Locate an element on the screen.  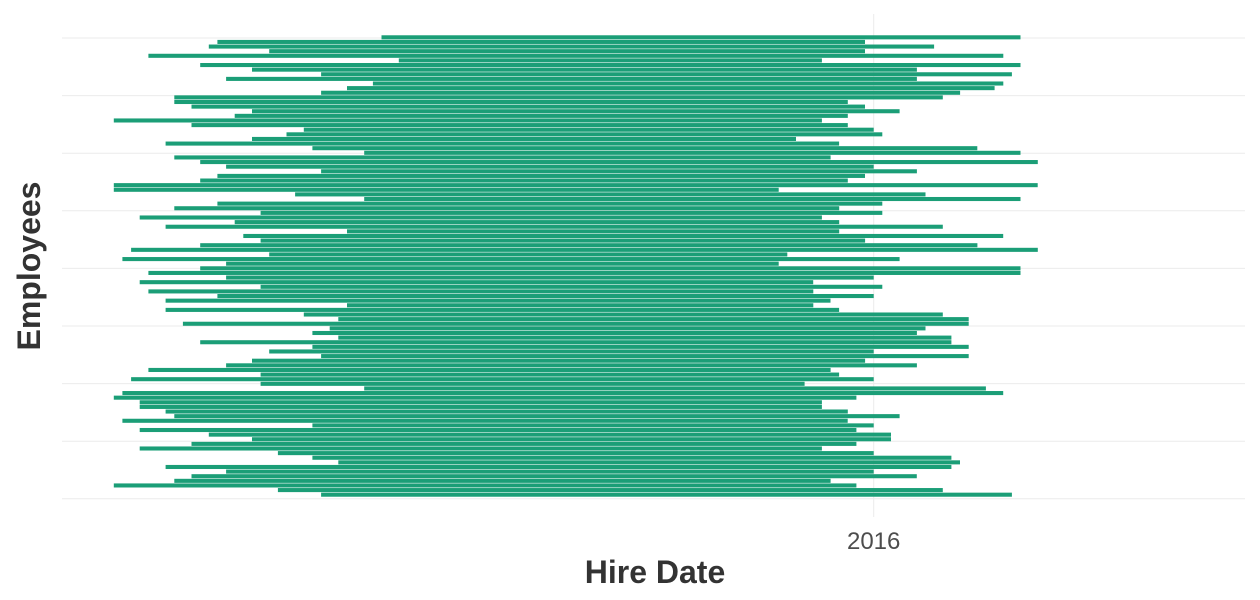
y-axis-title: Employees is located at coordinates (29, 266).